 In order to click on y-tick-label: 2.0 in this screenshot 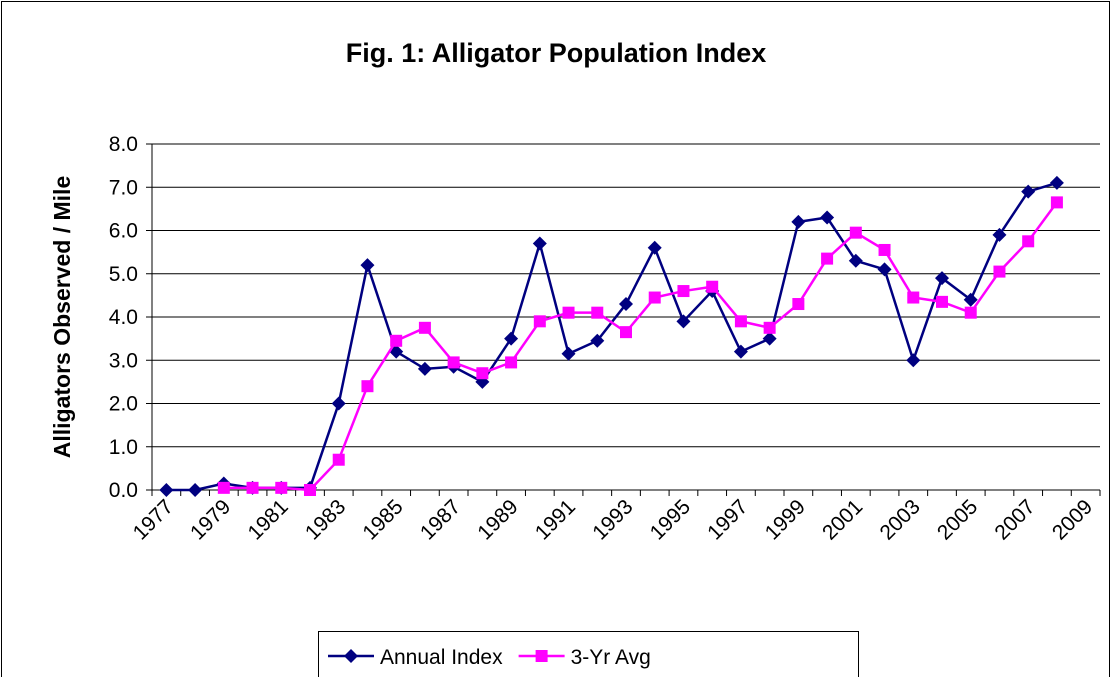, I will do `click(123, 404)`.